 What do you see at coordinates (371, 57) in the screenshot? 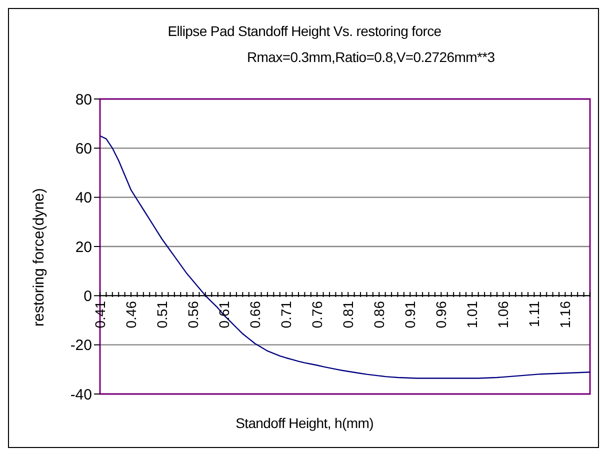
I see `chart-subtitle: Rmax=0.3mm,Ratio=0.8,V=0.2726mm**3` at bounding box center [371, 57].